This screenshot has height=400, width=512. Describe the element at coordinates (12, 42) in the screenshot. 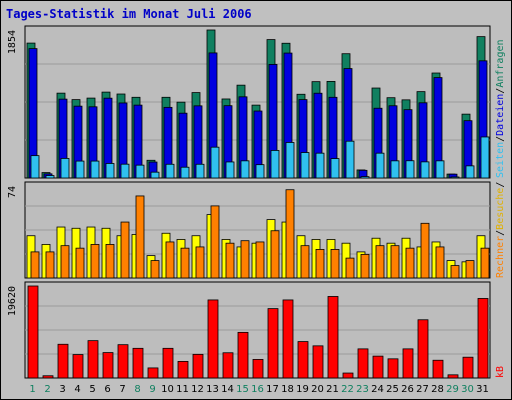

I see `panel-0-ymax-label: 1854` at that location.